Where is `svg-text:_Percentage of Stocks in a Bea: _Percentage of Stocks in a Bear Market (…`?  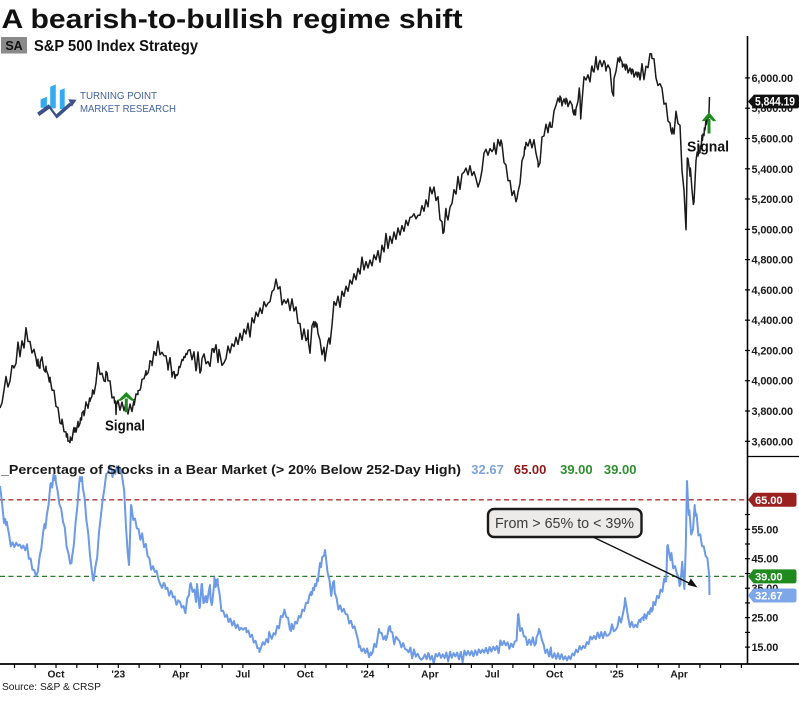
svg-text:_Percentage of Stocks in a Bea: _Percentage of Stocks in a Bear Market (… is located at coordinates (230, 469).